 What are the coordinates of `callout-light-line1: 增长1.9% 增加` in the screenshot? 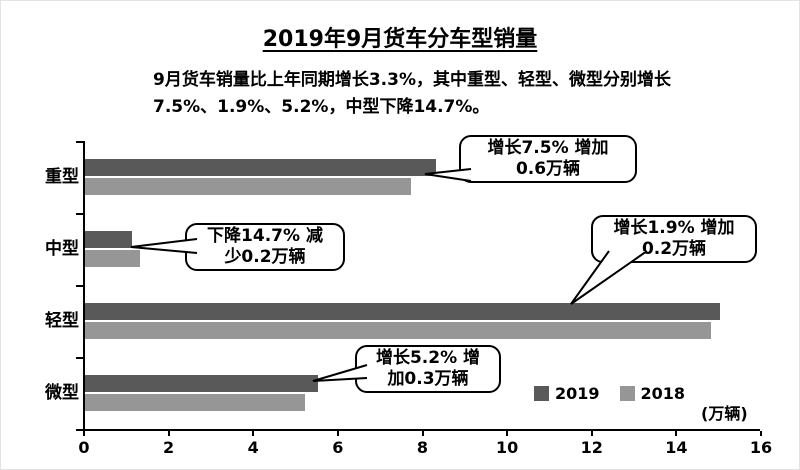 It's located at (674, 227).